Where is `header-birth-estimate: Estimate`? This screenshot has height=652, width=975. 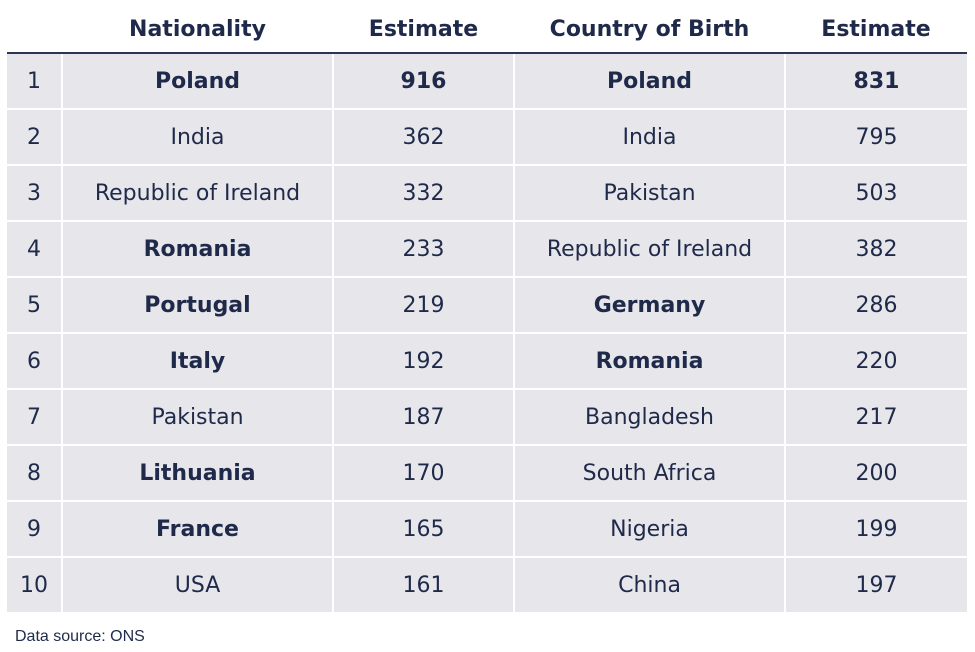
header-birth-estimate: Estimate is located at coordinates (876, 30).